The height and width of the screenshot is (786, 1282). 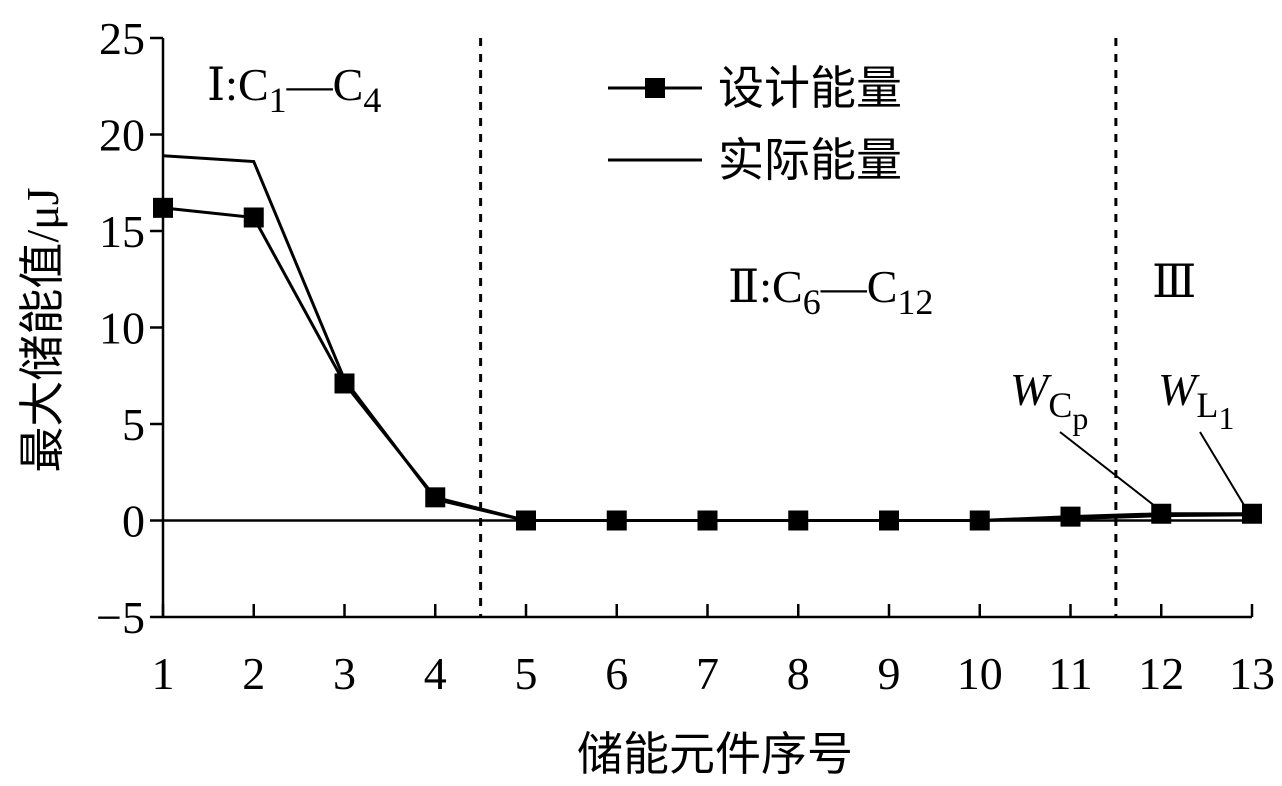 I want to click on x-tick-label: 13, so click(x=1252, y=673).